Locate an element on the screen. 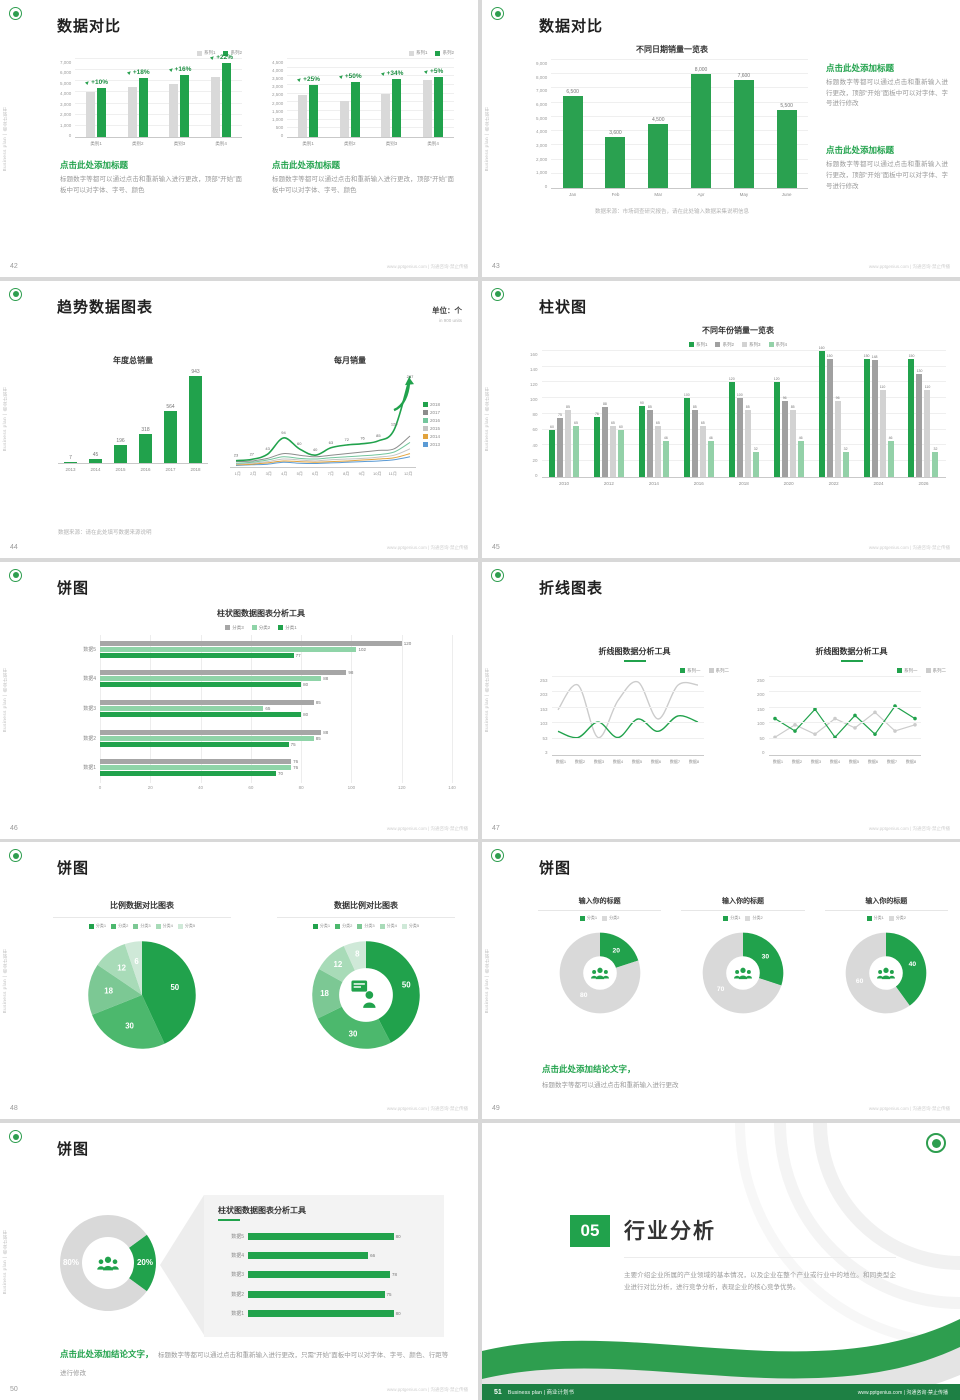 The width and height of the screenshot is (960, 1400). slice-label: 40 is located at coordinates (913, 964).